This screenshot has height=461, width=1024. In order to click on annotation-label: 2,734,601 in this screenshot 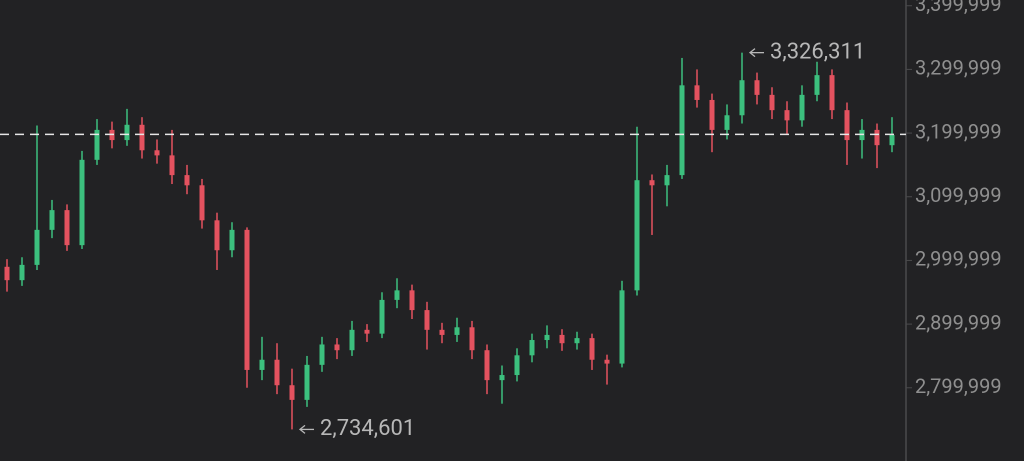, I will do `click(367, 428)`.